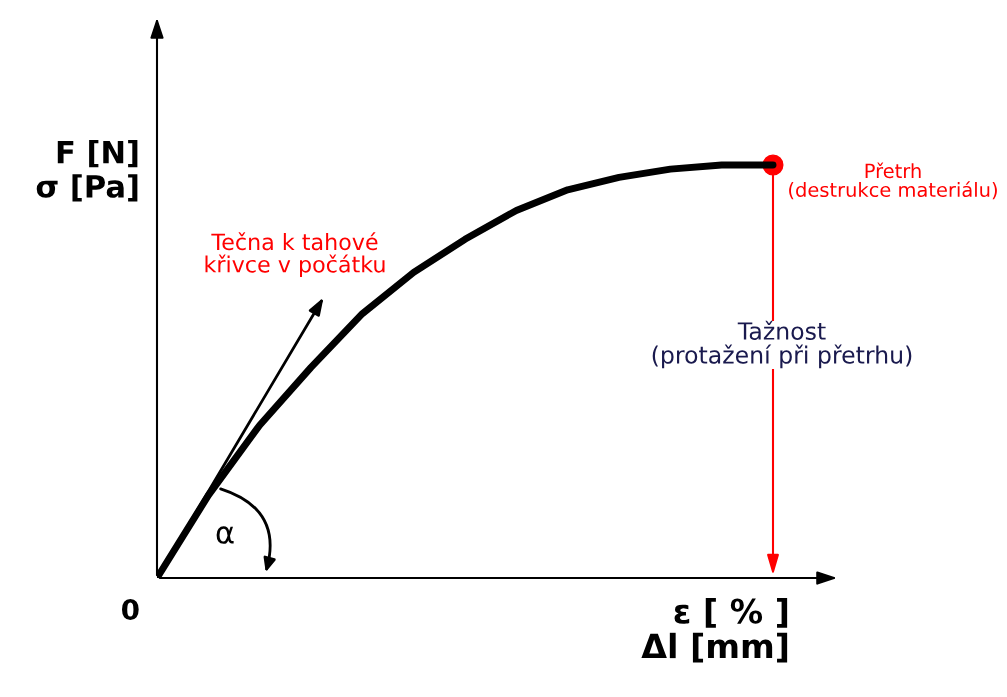  Describe the element at coordinates (714, 630) in the screenshot. I see `x-axis-title: ε [ % ] Δl [mm]` at that location.